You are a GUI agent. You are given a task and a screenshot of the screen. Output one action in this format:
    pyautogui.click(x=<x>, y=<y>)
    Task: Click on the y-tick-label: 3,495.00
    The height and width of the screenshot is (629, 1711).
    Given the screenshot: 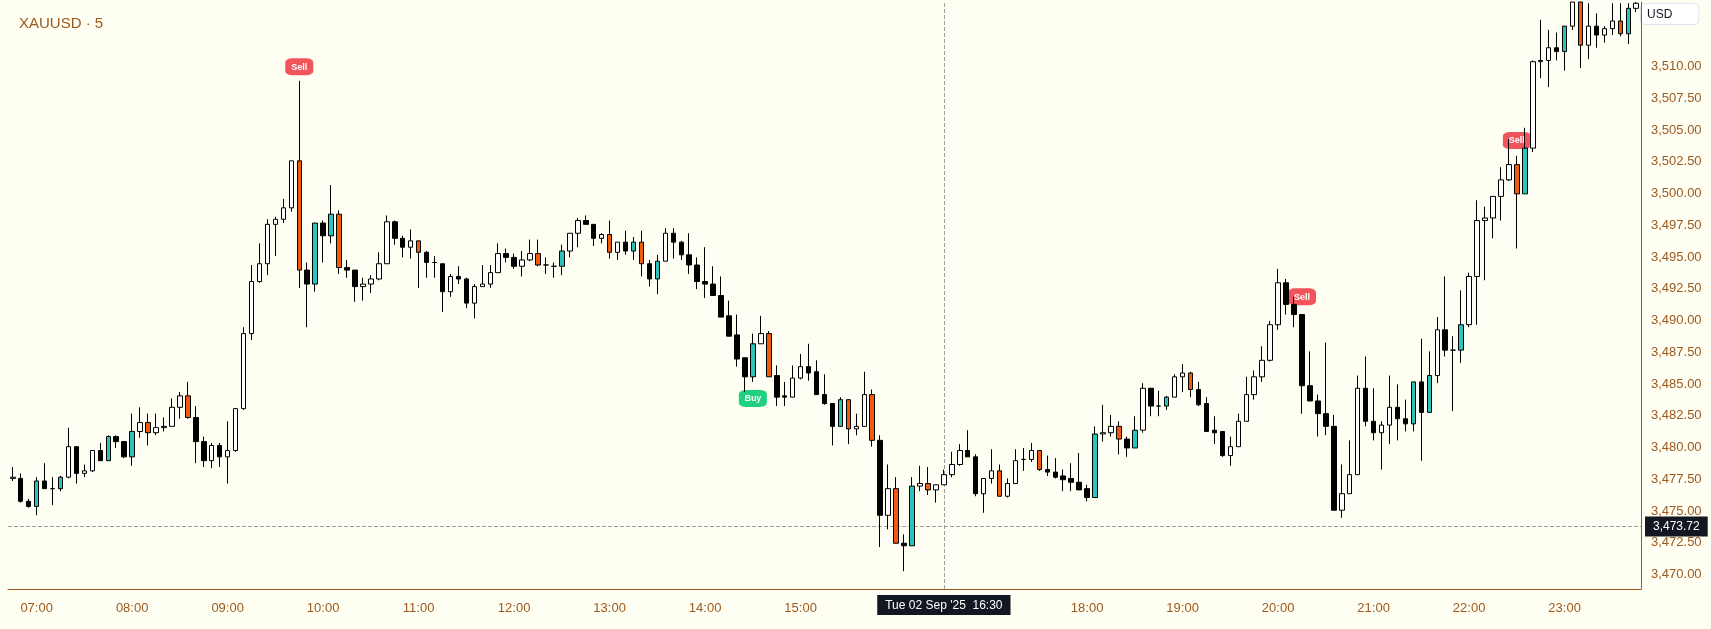 What is the action you would take?
    pyautogui.click(x=1676, y=256)
    